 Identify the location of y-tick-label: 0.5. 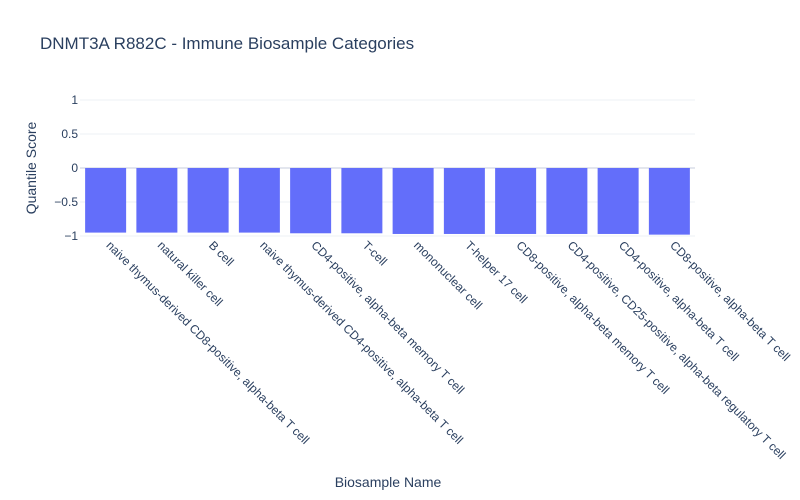
(69, 134).